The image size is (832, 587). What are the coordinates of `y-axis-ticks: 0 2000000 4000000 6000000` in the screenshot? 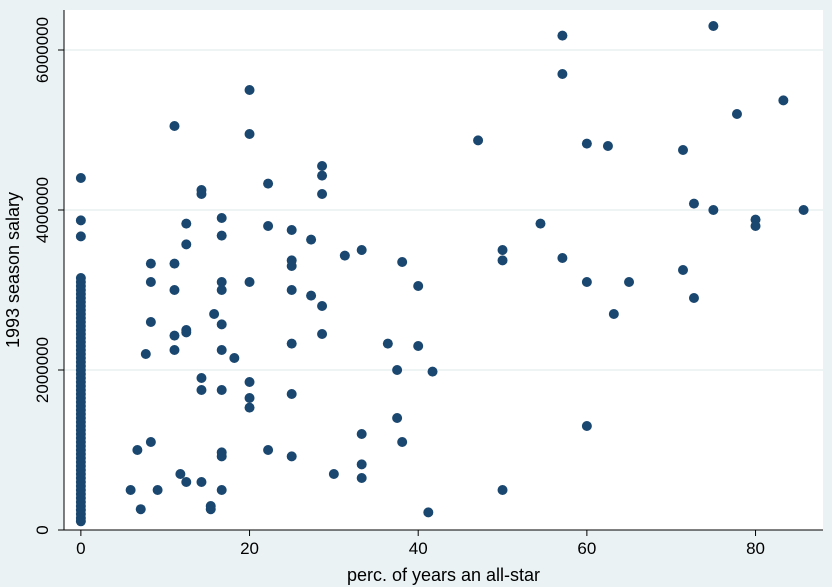 It's located at (48, 276).